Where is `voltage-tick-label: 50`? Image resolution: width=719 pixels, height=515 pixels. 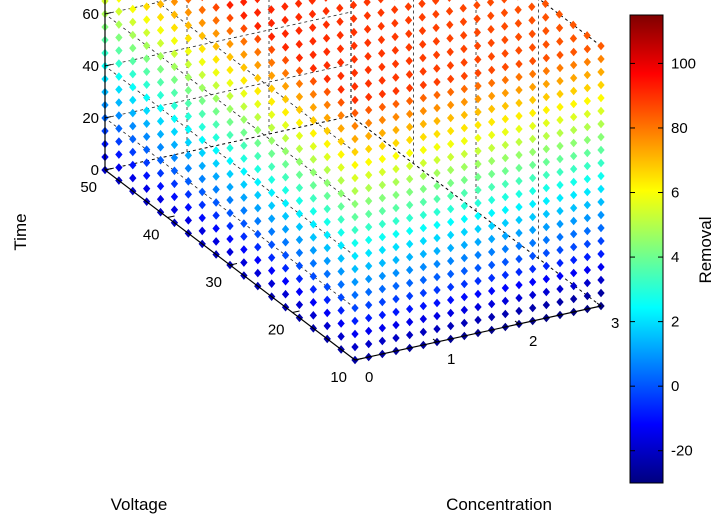 voltage-tick-label: 50 is located at coordinates (88, 187).